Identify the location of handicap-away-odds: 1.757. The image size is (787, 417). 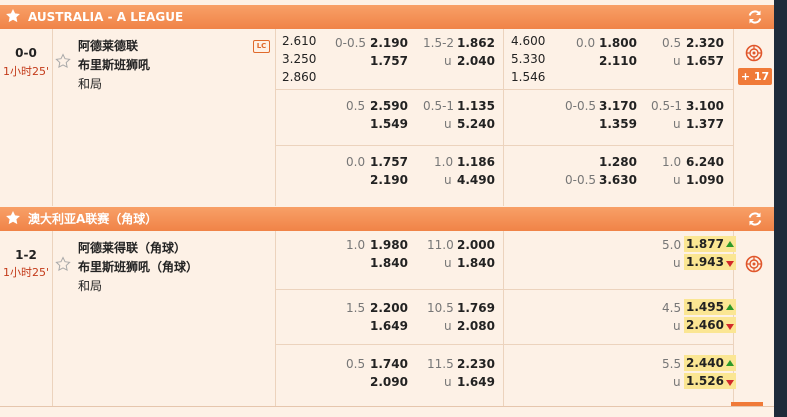
(389, 61).